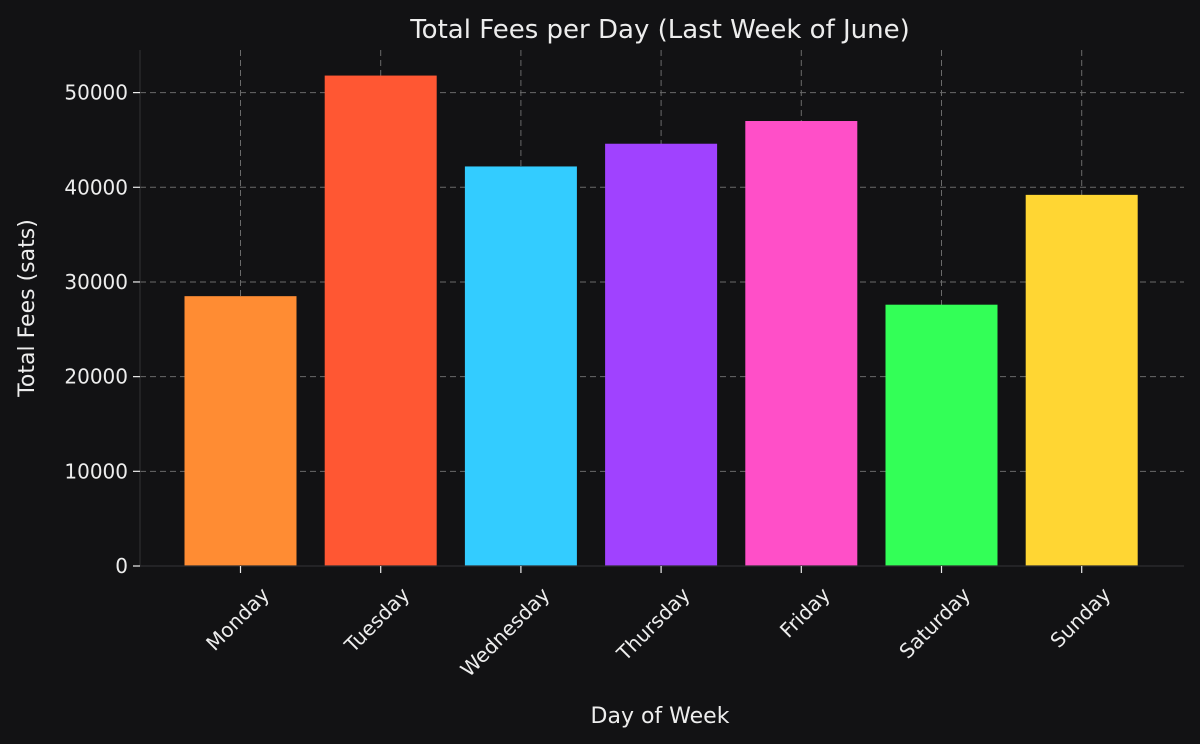  I want to click on y-axis-label: Total Fees (sats), so click(27, 308).